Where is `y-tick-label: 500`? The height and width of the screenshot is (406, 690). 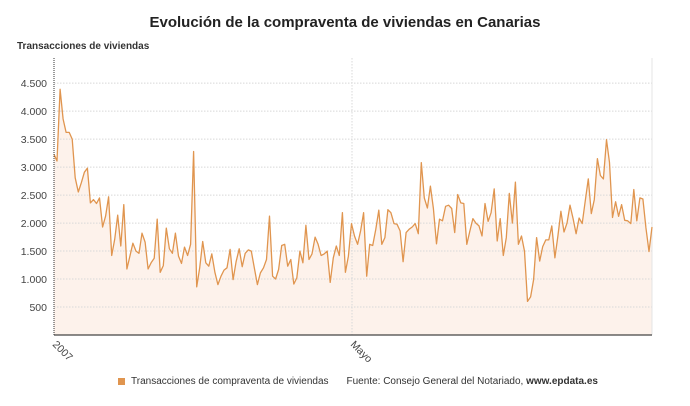 y-tick-label: 500 is located at coordinates (38, 308).